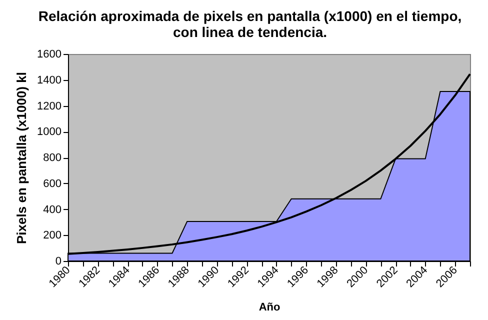 The height and width of the screenshot is (320, 488). I want to click on y-tick-label: 1600, so click(49, 54).